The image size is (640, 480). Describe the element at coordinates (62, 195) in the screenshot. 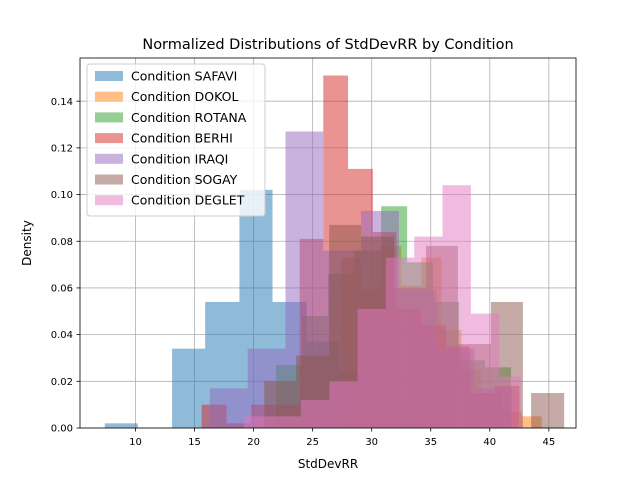

I see `y-tick-label: 0.10` at that location.